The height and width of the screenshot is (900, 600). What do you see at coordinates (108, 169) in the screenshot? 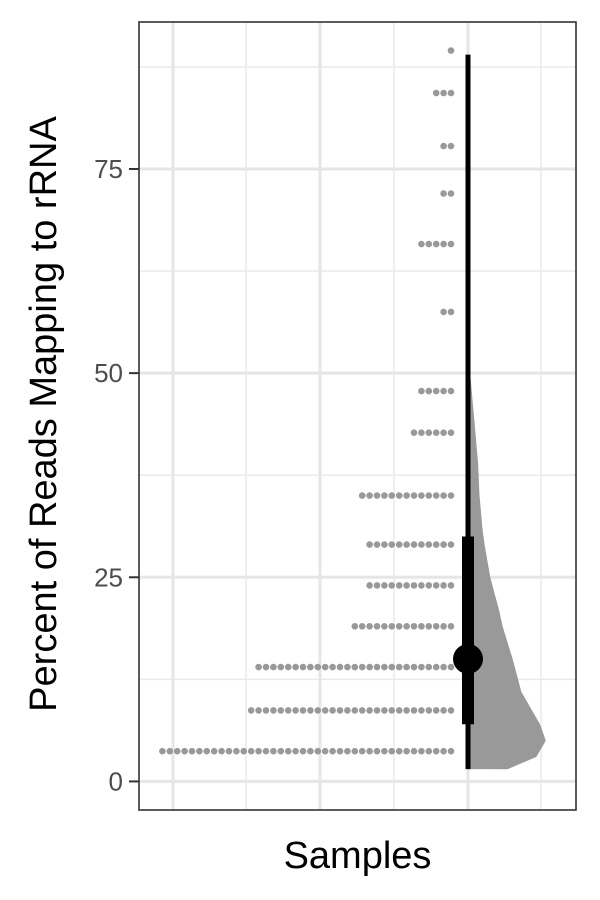
I see `y-tick-label: 75` at bounding box center [108, 169].